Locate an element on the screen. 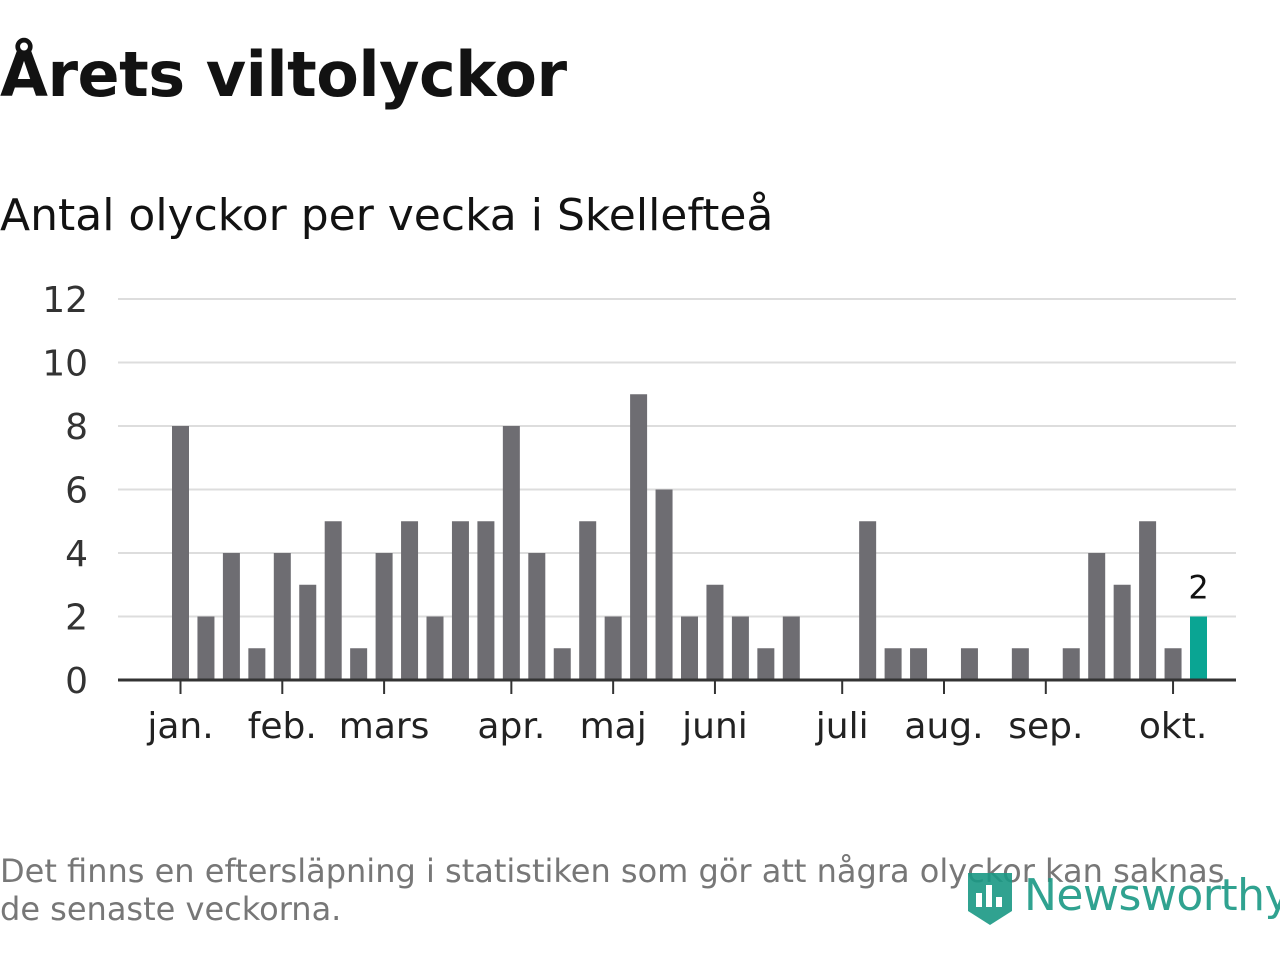  x-tick-label: feb. is located at coordinates (282, 726).